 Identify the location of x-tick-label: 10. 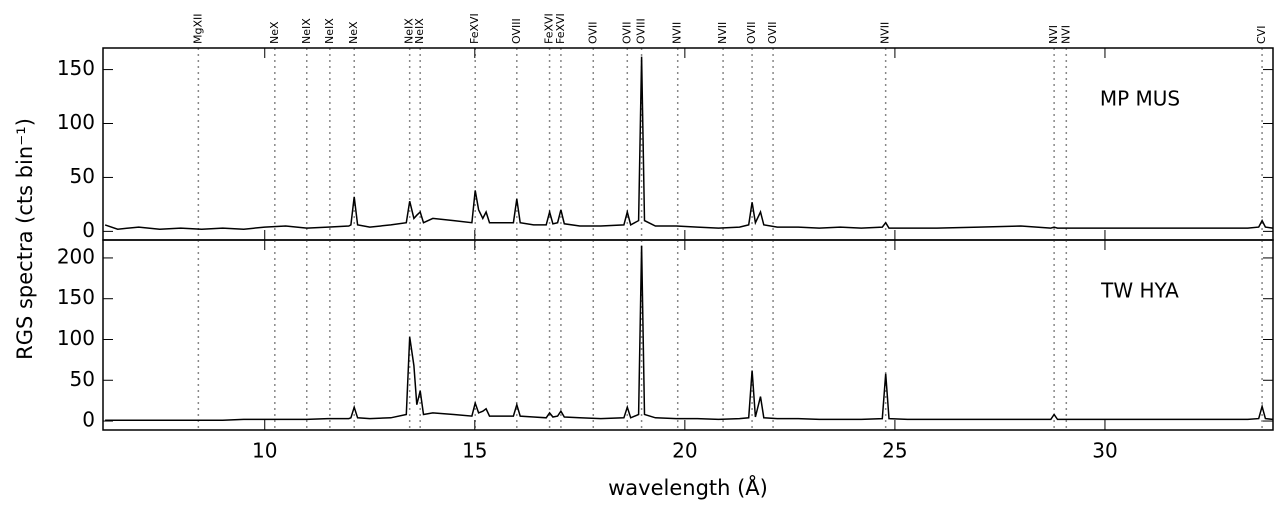
(264, 451).